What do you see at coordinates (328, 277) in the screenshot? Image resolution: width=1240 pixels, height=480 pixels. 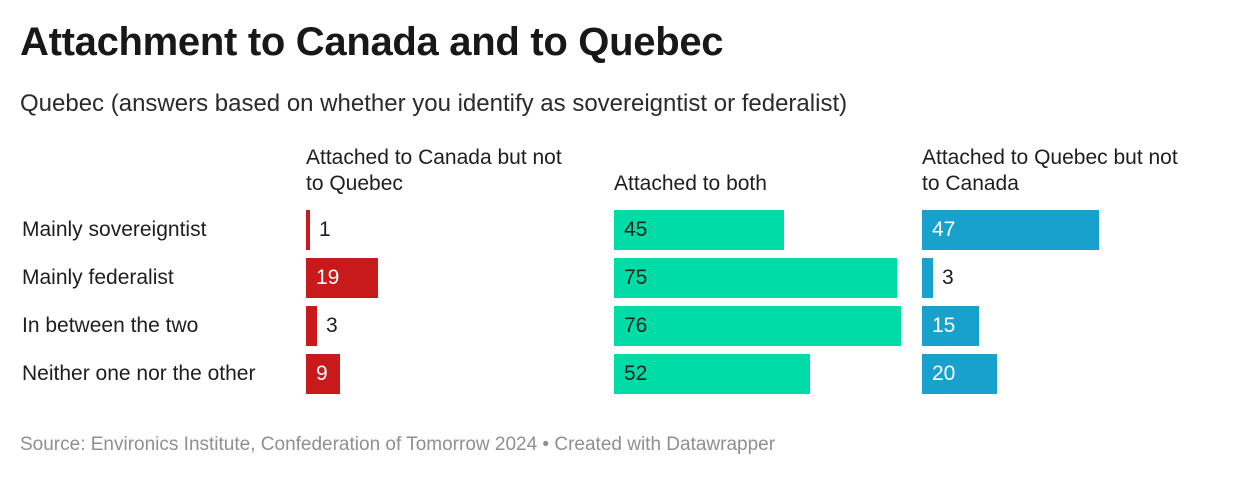 I see `value-label-attached-to-canada-but-not-to-quebec-mainly-federalist: 19` at bounding box center [328, 277].